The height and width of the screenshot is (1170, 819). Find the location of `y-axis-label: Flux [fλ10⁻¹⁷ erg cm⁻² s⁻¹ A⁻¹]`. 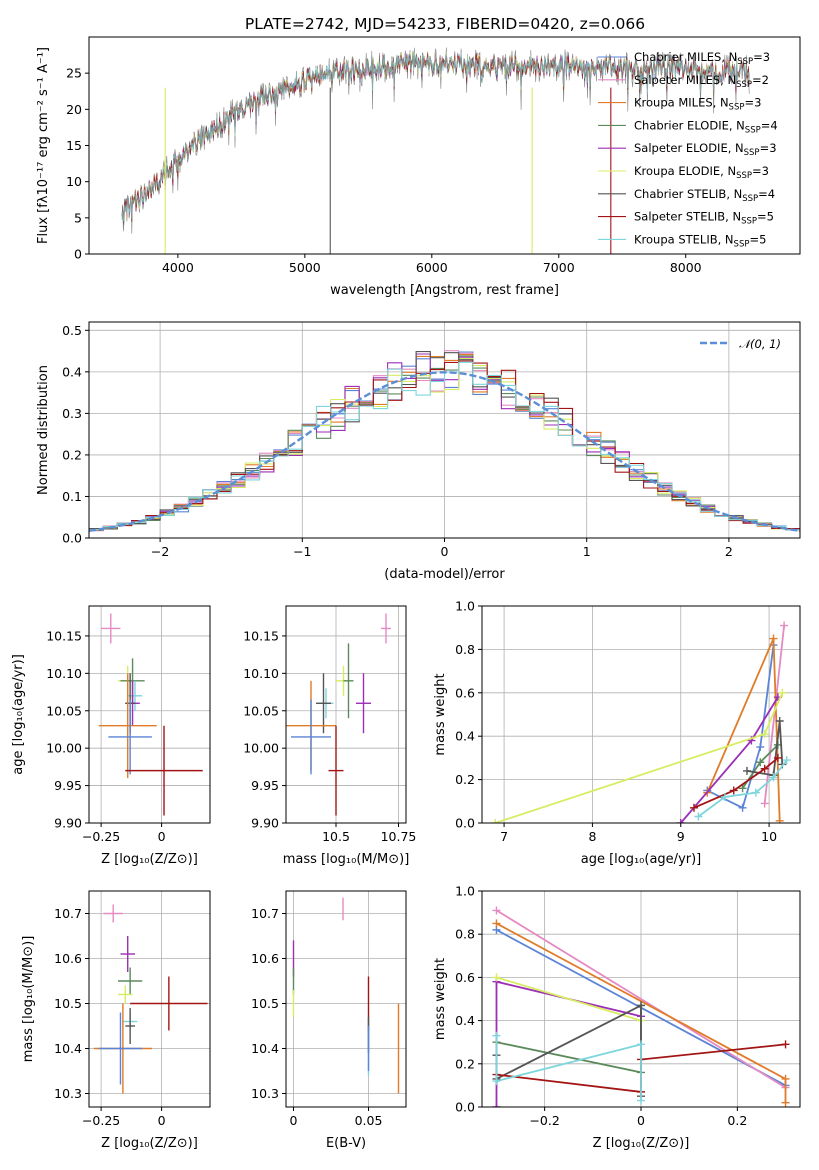

y-axis-label: Flux [fλ10⁻¹⁷ erg cm⁻² s⁻¹ A⁻¹] is located at coordinates (43, 145).